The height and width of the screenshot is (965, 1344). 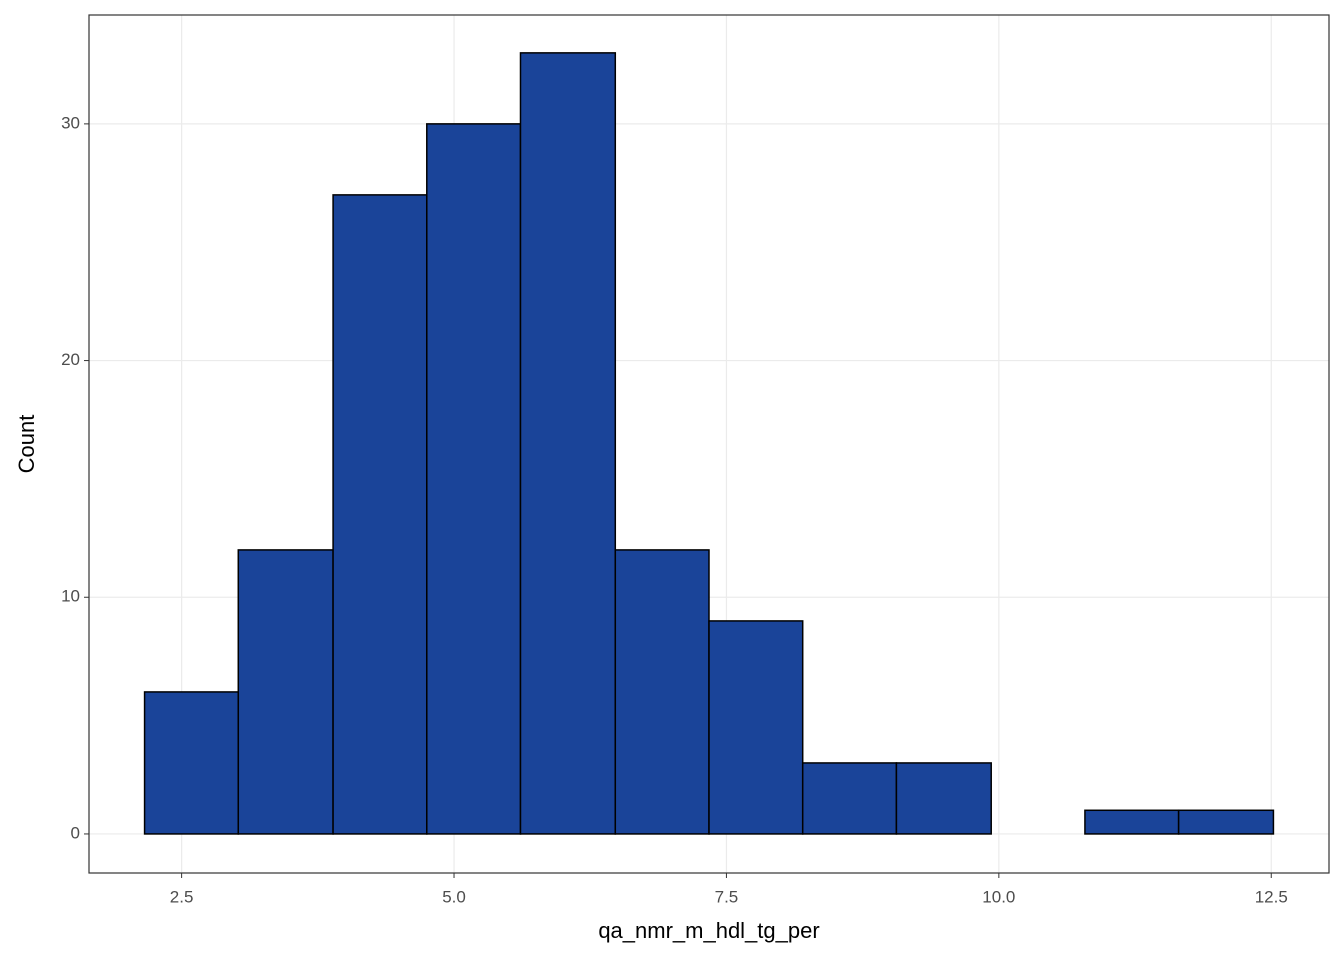 I want to click on y-tick-label: 30, so click(x=70, y=122).